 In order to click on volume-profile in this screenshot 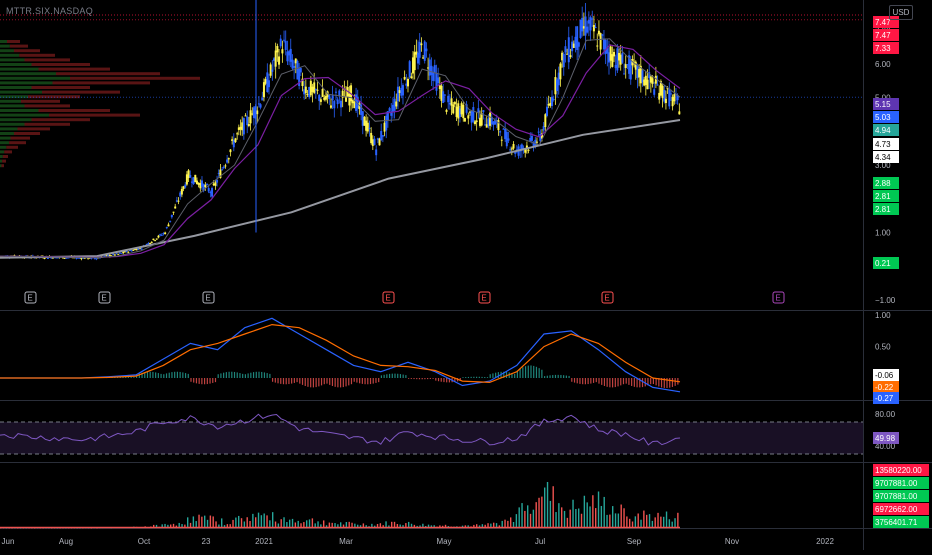, I will do `click(100, 104)`.